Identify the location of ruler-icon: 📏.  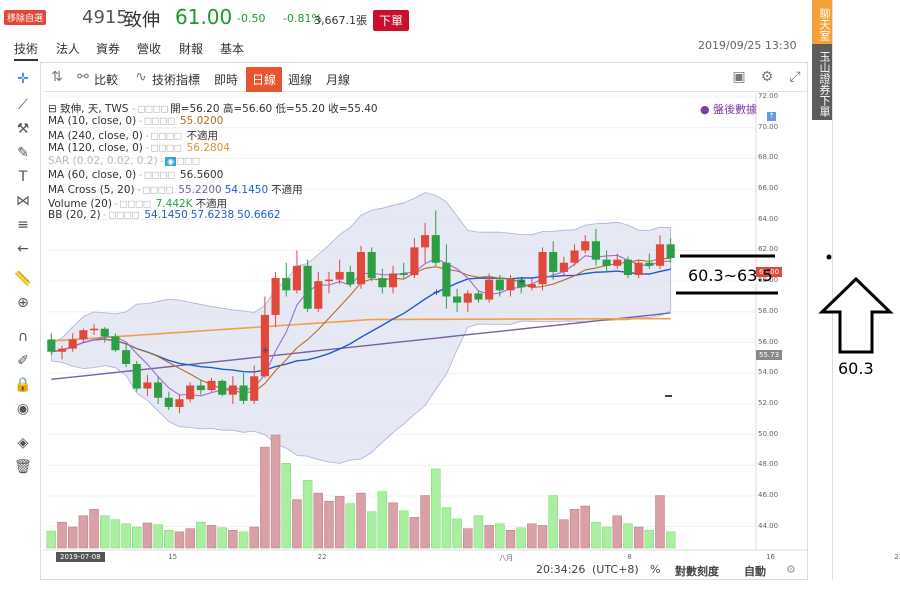
(23, 279).